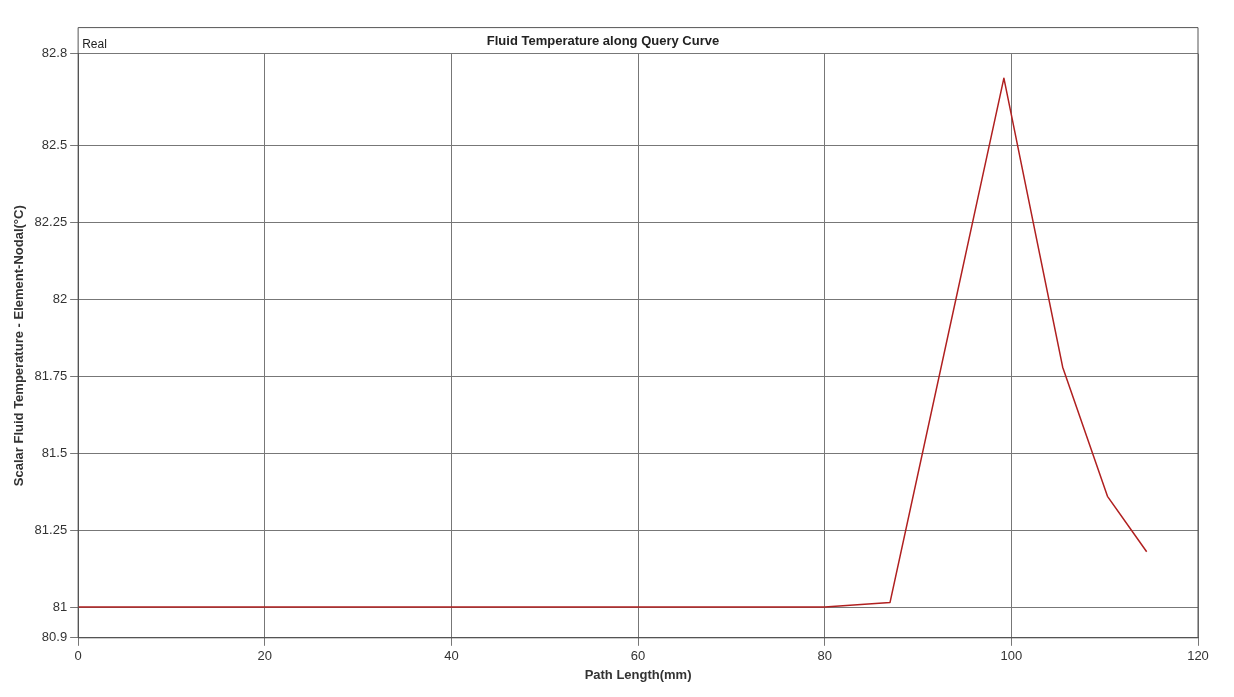  Describe the element at coordinates (265, 656) in the screenshot. I see `x-tick-label: 20` at that location.